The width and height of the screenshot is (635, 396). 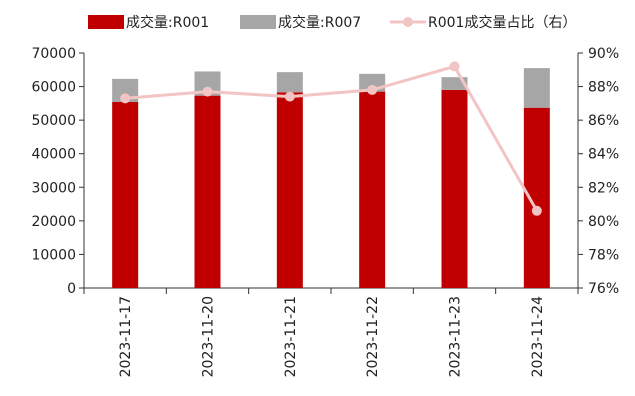 I want to click on y-right-tick-label: 80%, so click(x=603, y=222).